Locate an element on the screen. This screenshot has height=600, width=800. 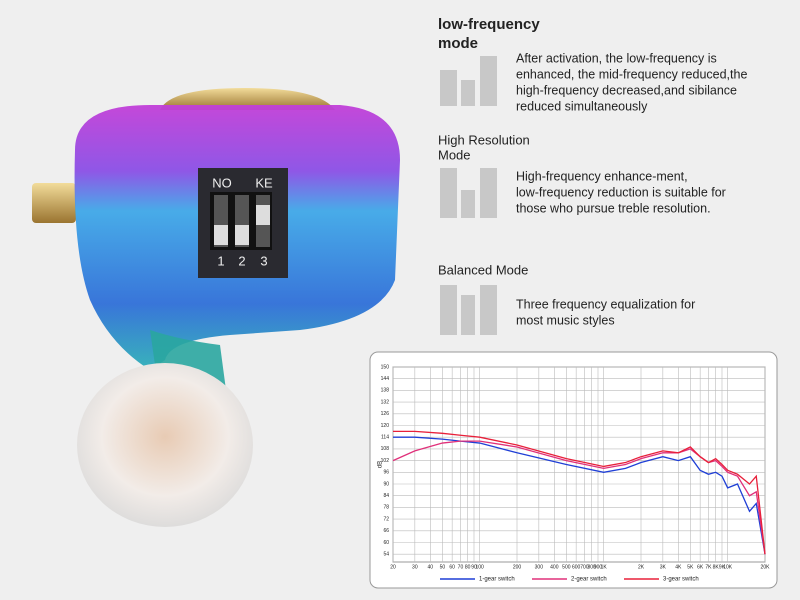
switch-label: 3 is located at coordinates (263, 260).